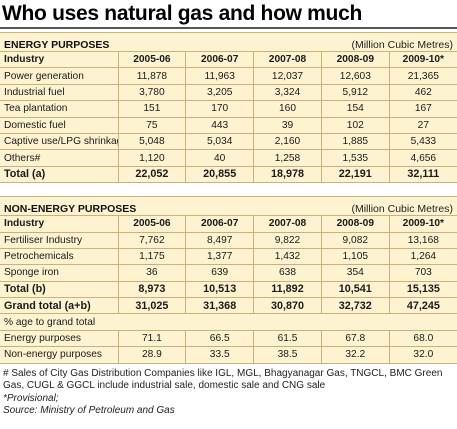 The image size is (457, 429). Describe the element at coordinates (59, 158) in the screenshot. I see `row-label: Others#` at that location.